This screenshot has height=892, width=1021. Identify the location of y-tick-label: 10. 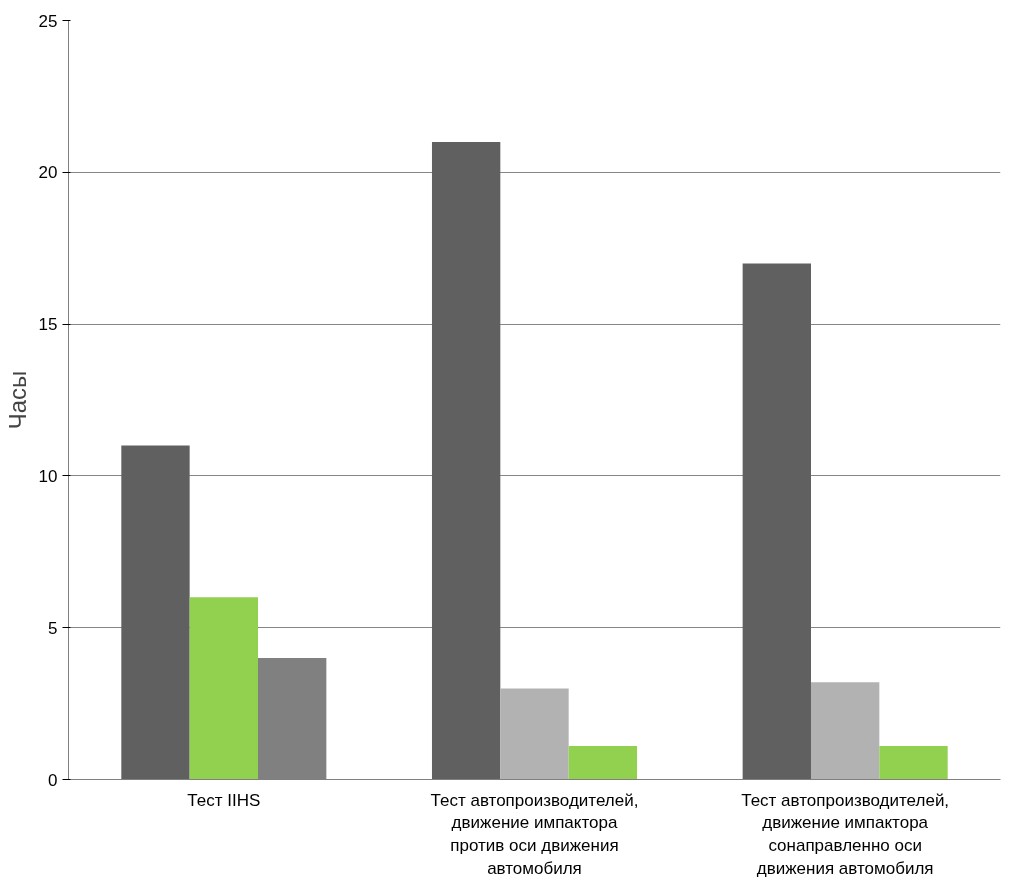
(48, 476).